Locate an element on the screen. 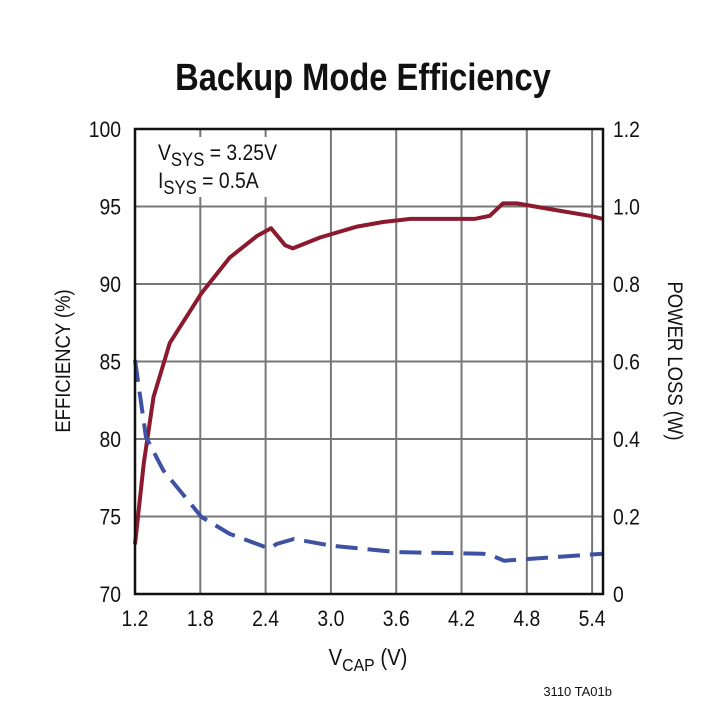  annotation: VSYS = 3.25V ISYS = 0.5A is located at coordinates (225, 167).